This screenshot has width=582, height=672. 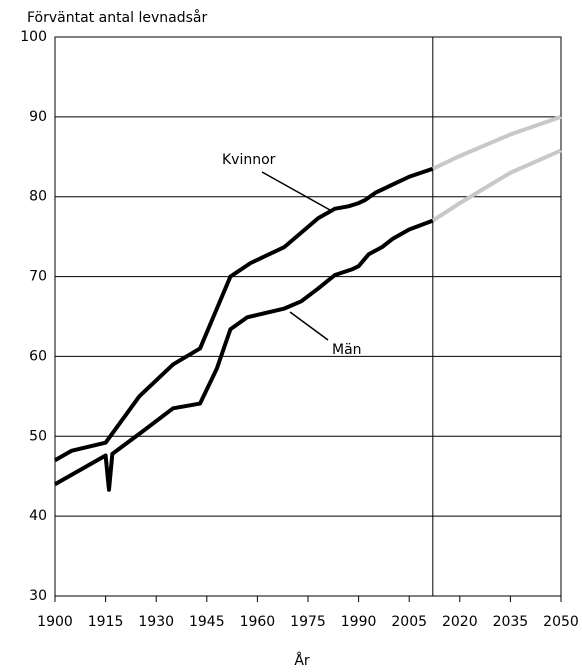 What do you see at coordinates (296, 191) in the screenshot?
I see `kvinnor-leader` at bounding box center [296, 191].